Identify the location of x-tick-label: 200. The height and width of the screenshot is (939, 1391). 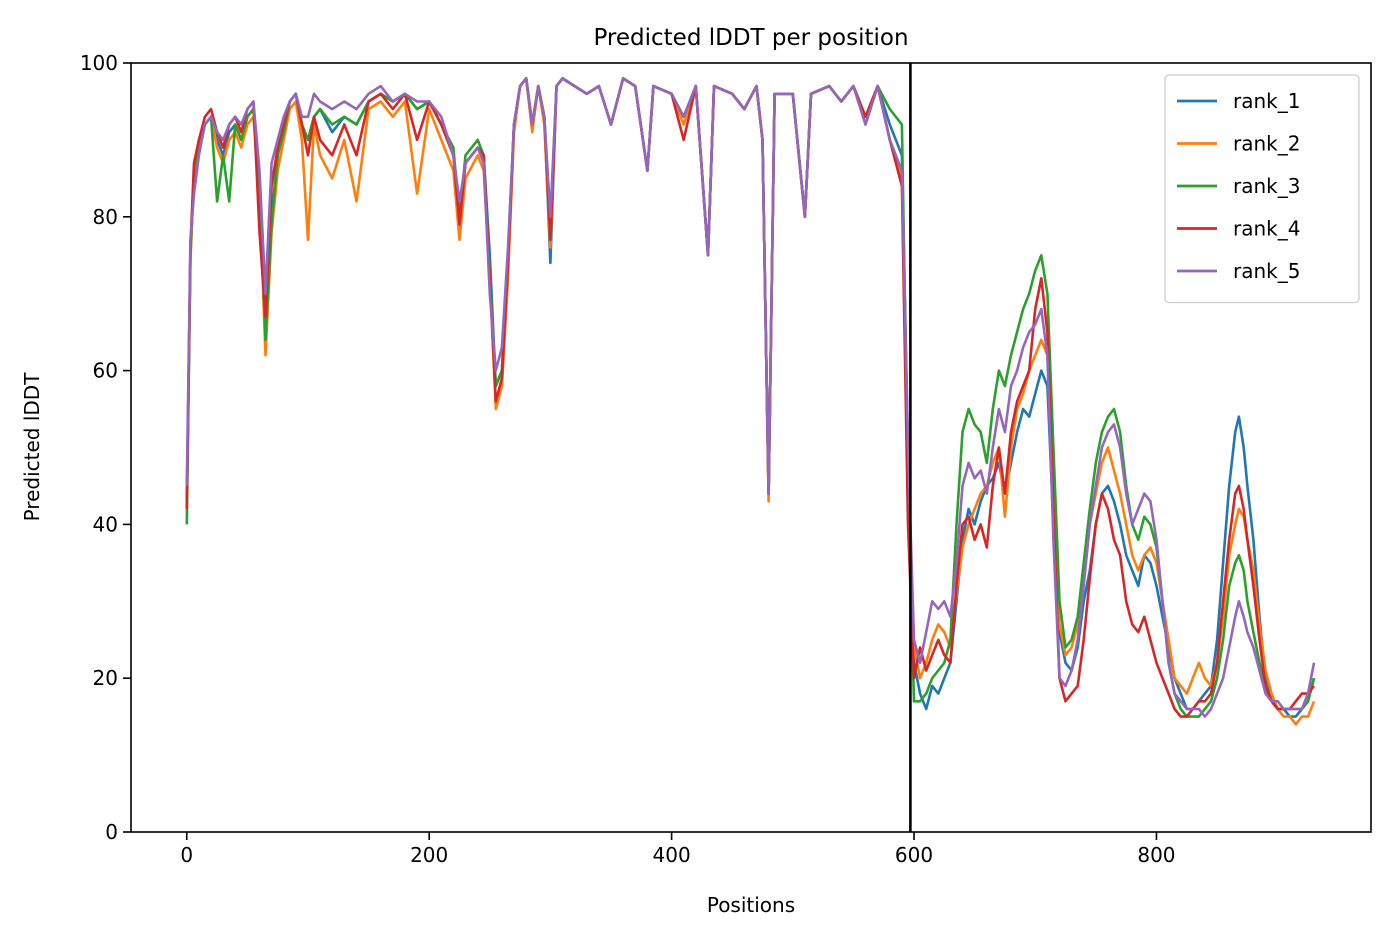
(429, 855).